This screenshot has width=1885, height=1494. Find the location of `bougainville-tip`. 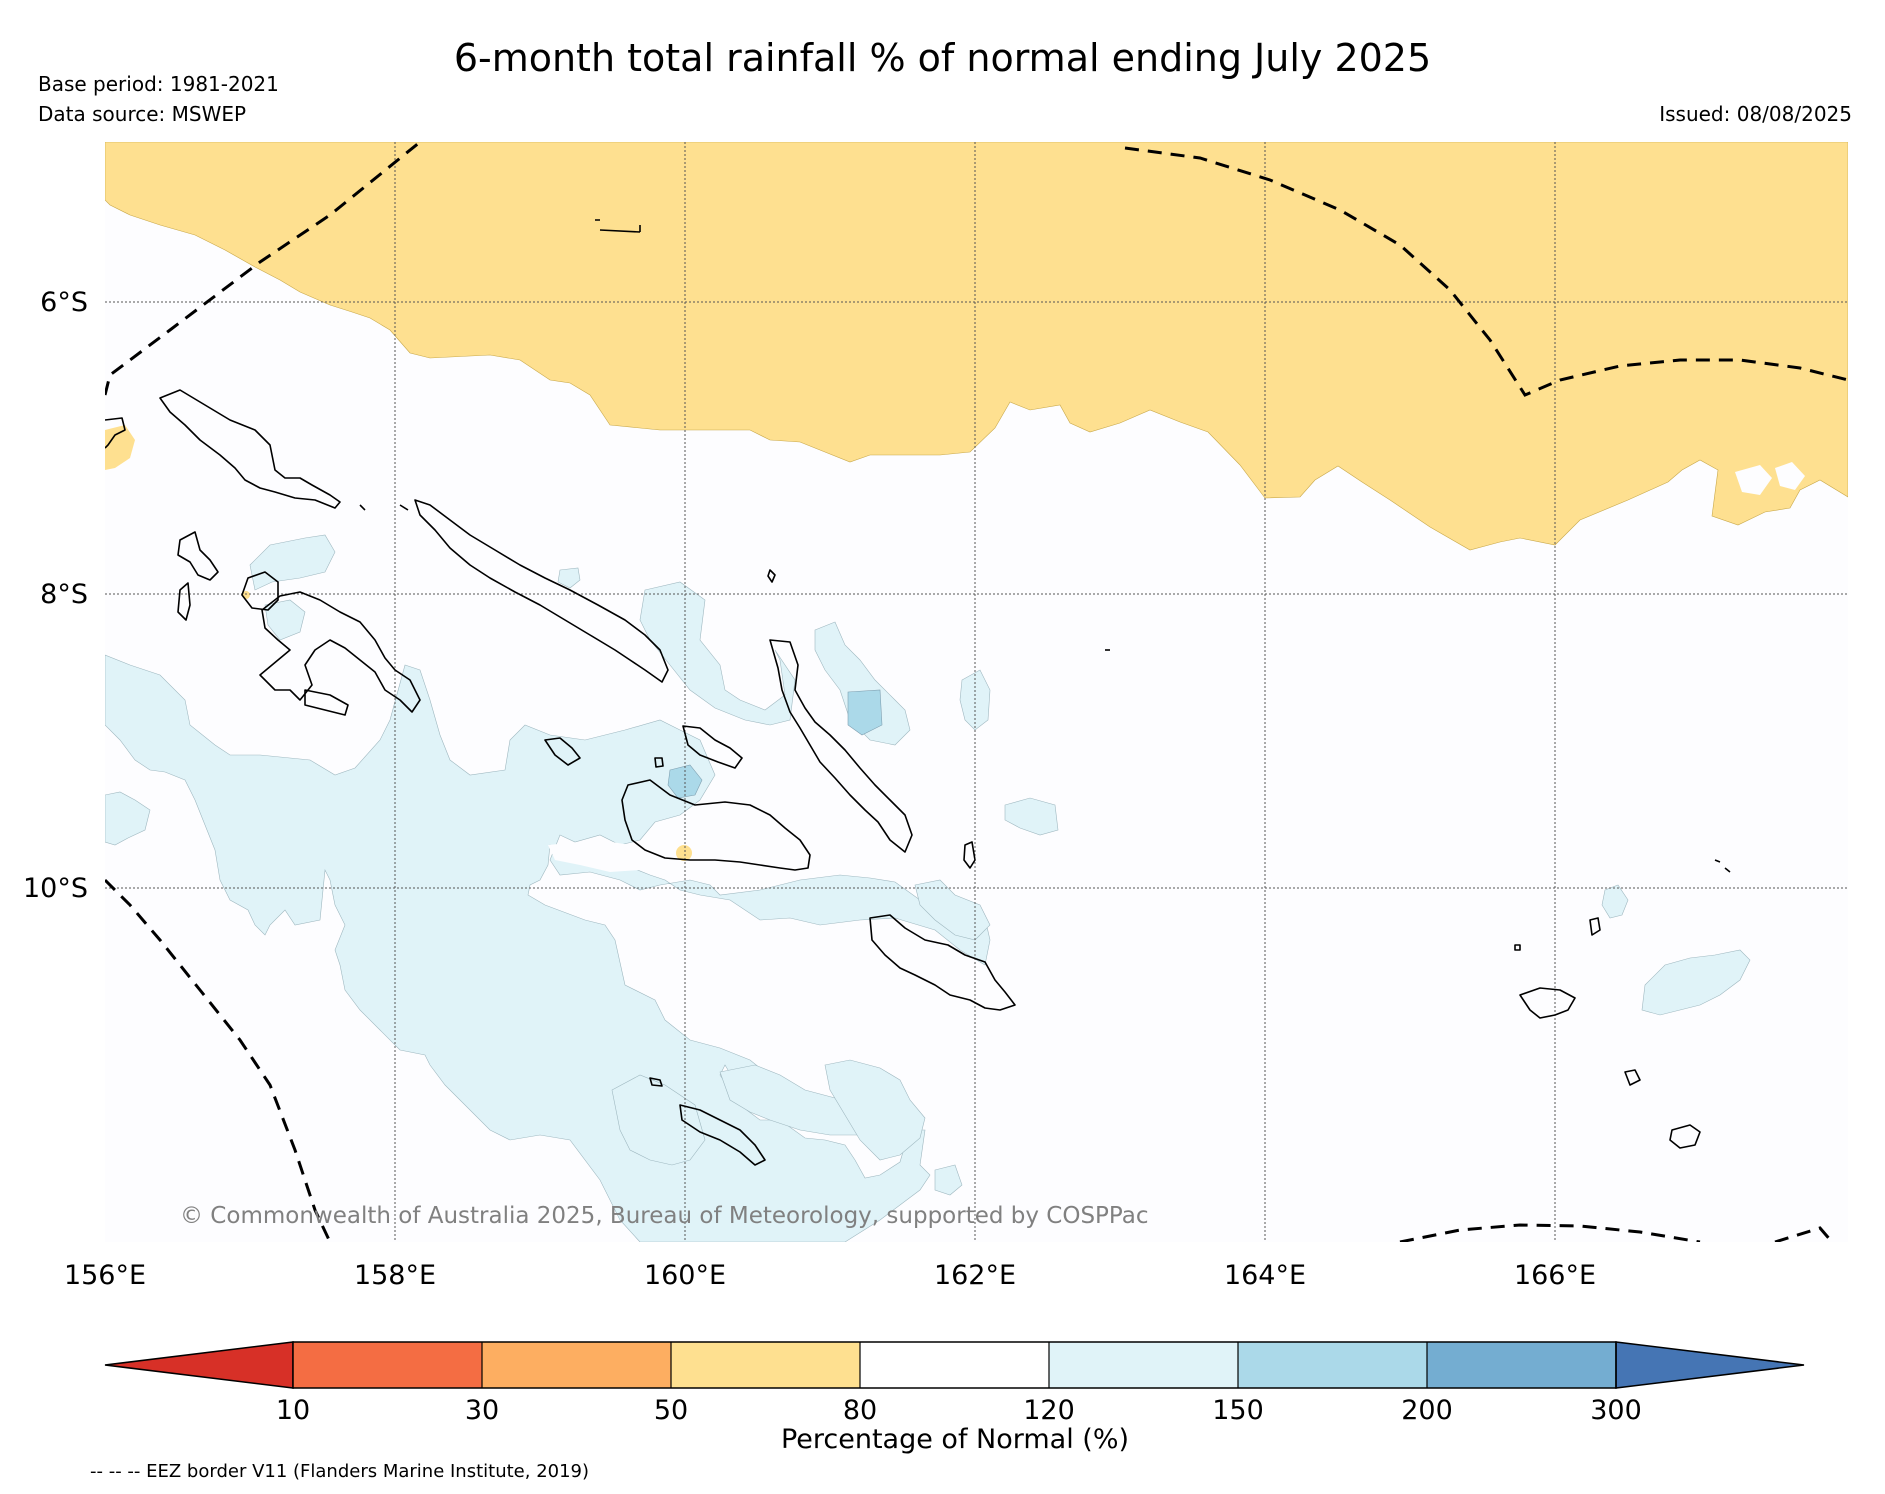

bougainville-tip is located at coordinates (115, 433).